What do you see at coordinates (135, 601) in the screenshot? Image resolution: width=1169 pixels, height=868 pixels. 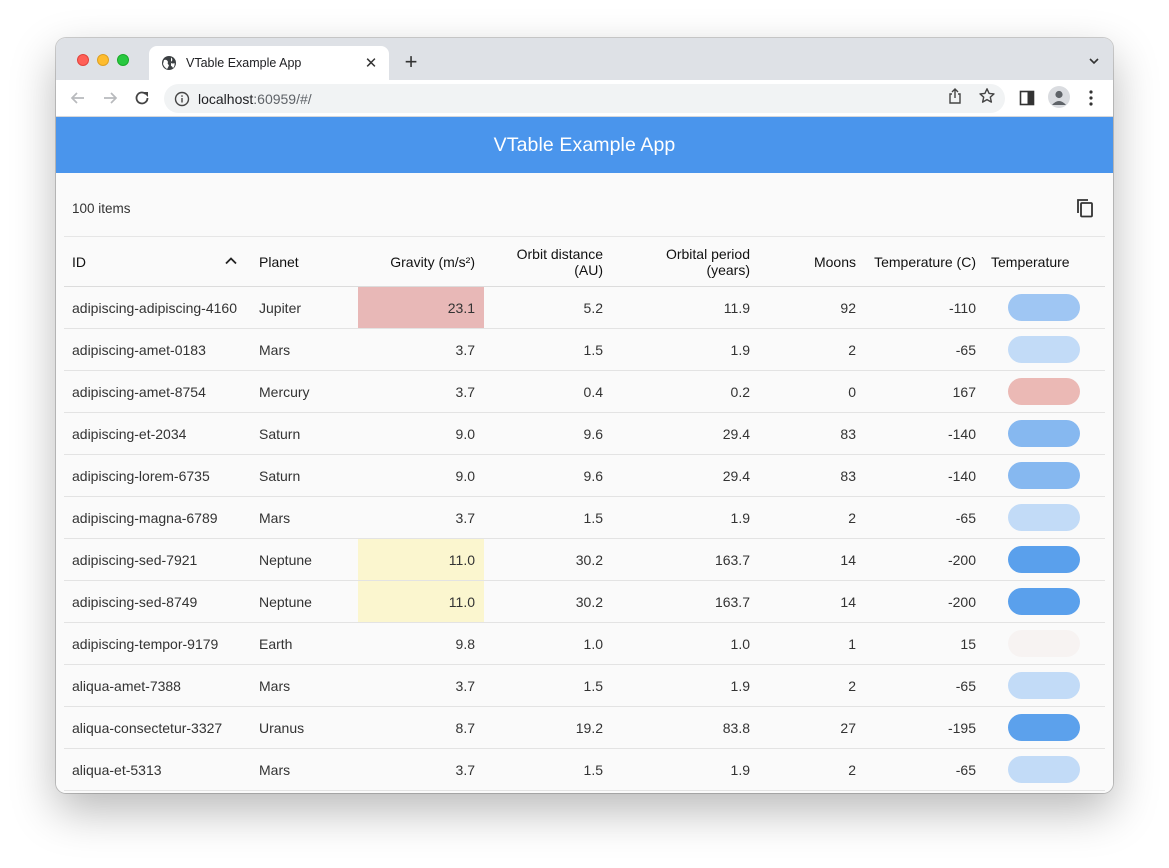 I see `id-cell: adipiscing-sed-8749` at bounding box center [135, 601].